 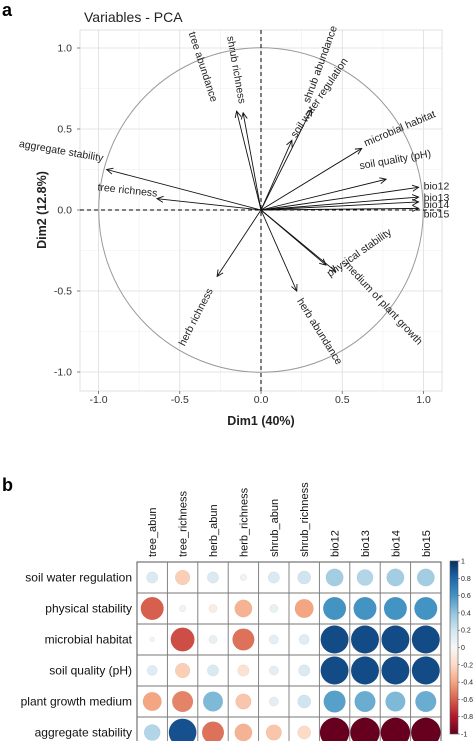 I want to click on y-tick-label: -0.5, so click(x=63, y=292).